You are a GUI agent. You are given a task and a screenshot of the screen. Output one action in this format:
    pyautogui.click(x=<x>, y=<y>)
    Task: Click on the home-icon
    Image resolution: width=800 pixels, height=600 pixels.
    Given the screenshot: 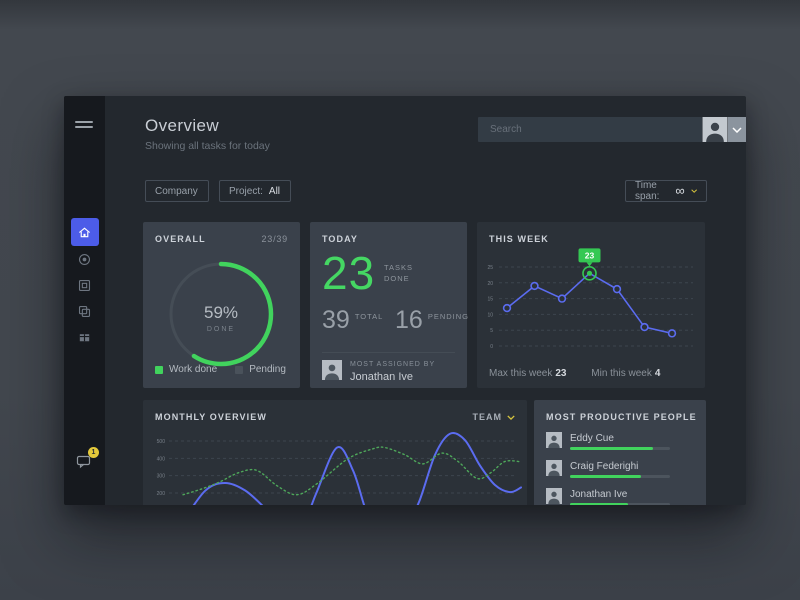 What is the action you would take?
    pyautogui.click(x=84, y=232)
    